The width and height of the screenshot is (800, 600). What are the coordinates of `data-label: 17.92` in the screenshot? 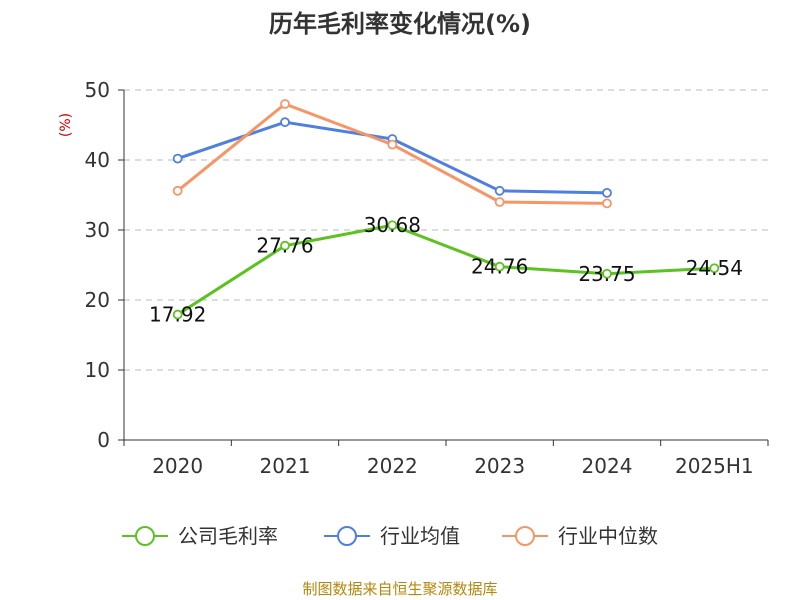 It's located at (177, 315).